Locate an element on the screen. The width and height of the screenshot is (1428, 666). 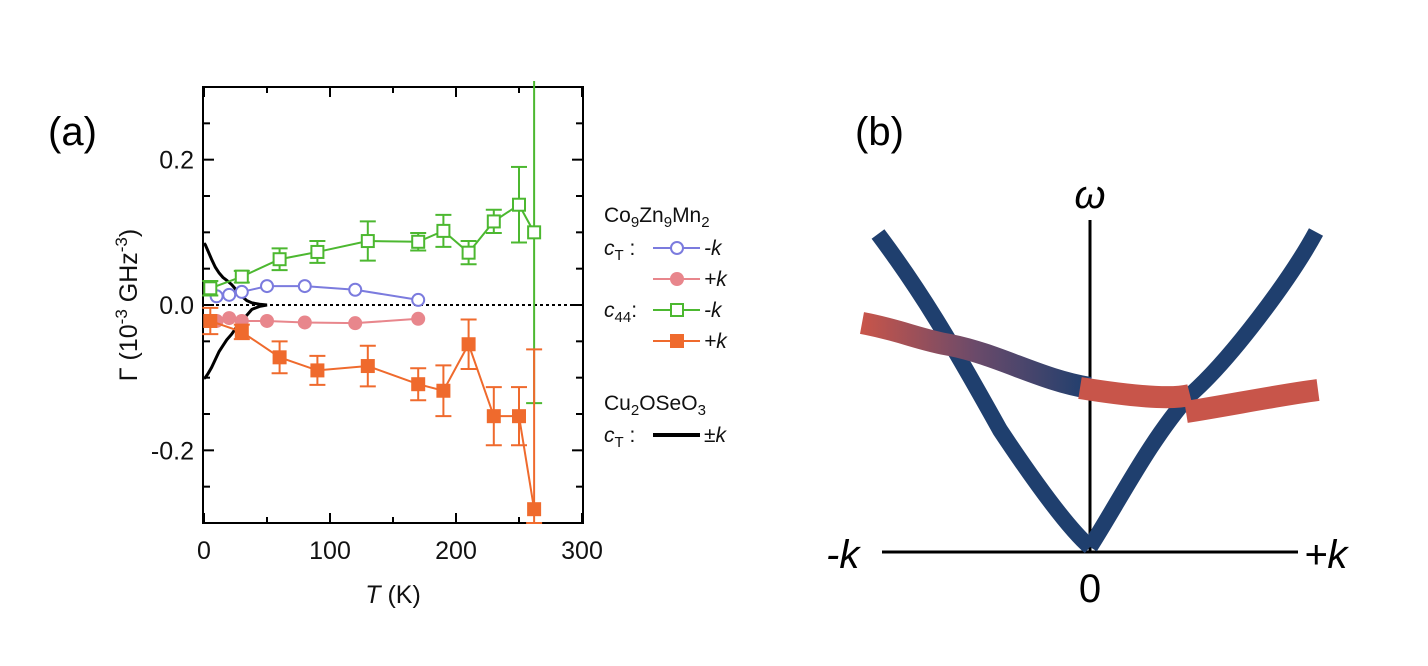
x-axis-title: T (K) is located at coordinates (393, 595).